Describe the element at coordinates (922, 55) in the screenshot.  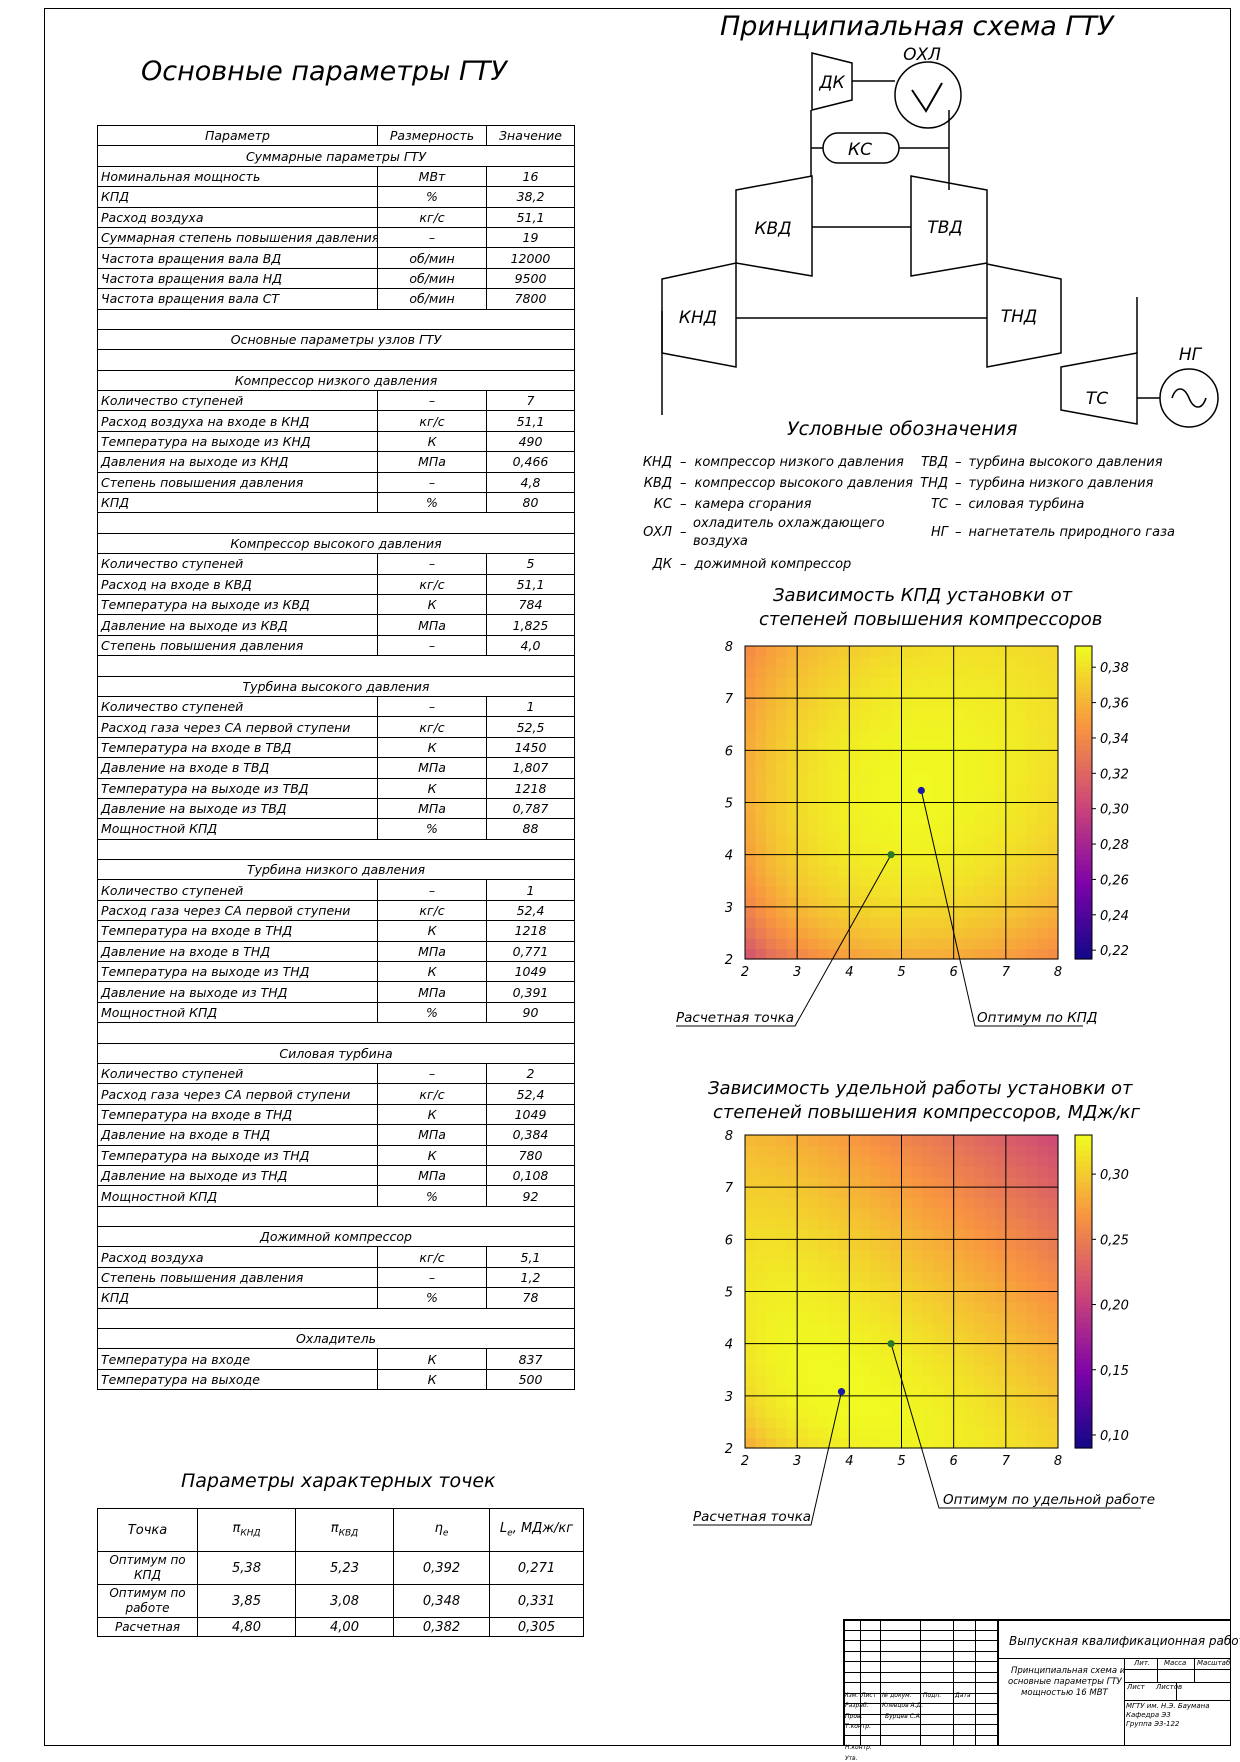
I see `label-ohl: ОХЛ` at that location.